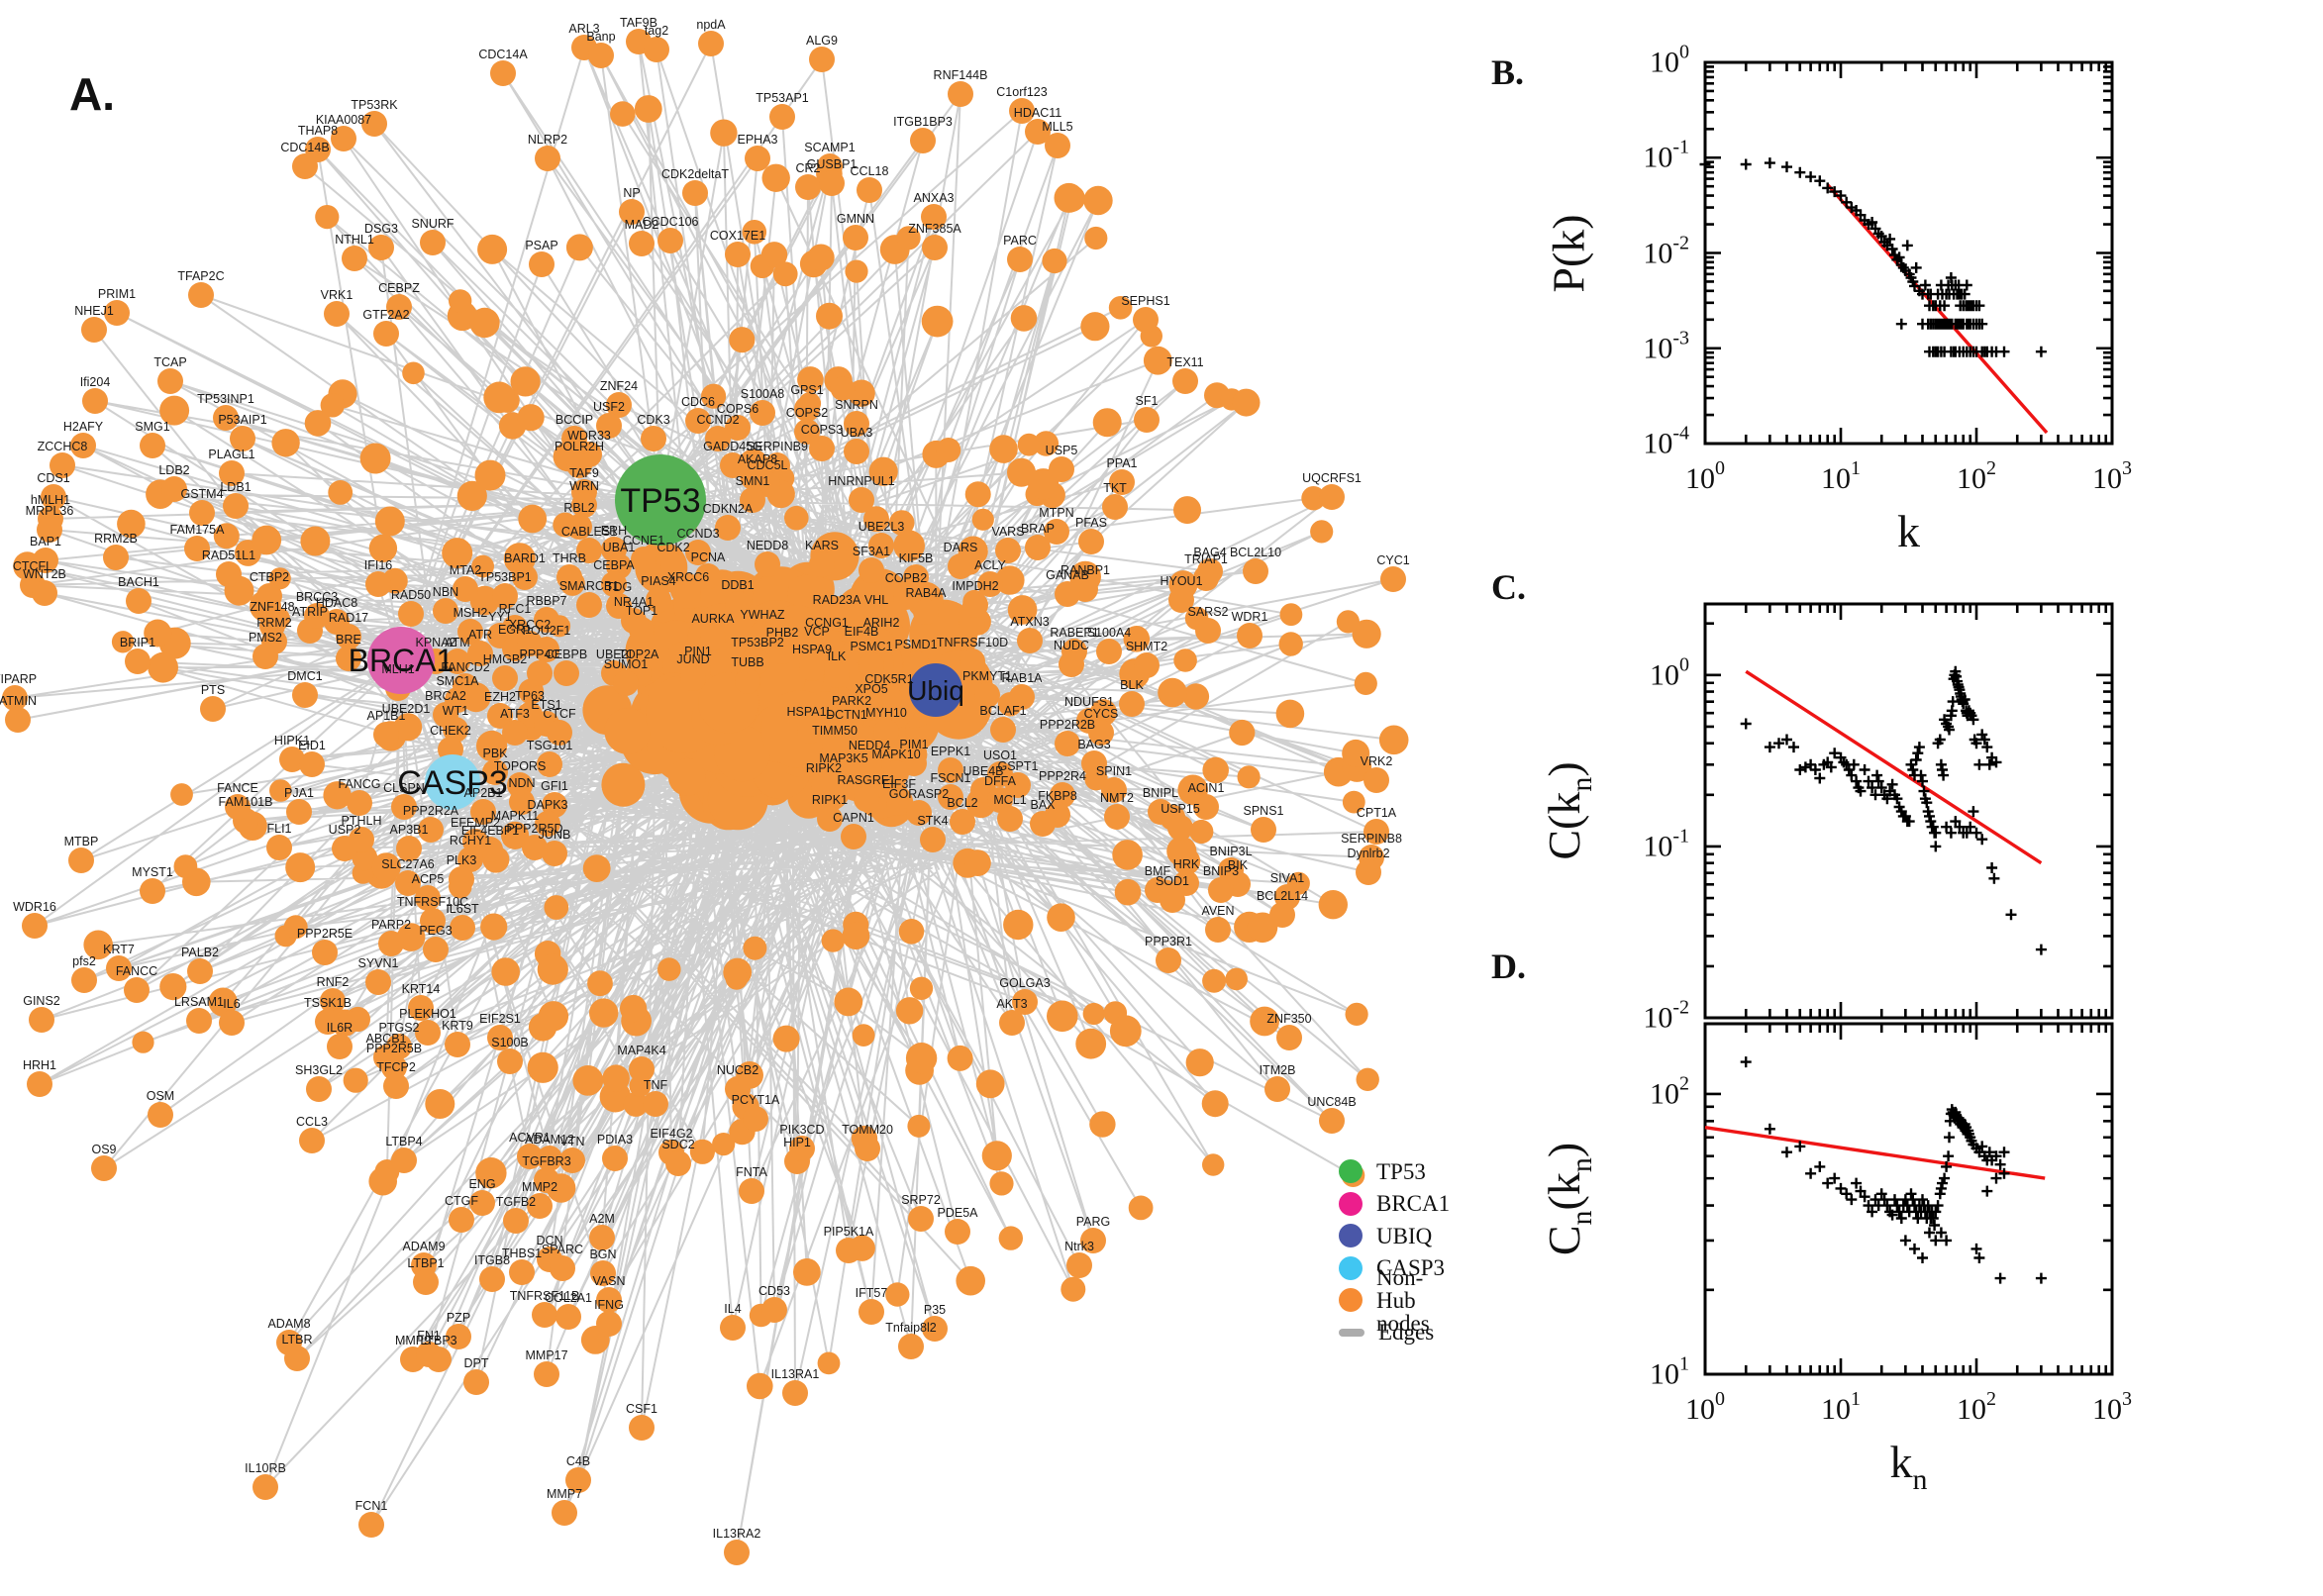  I want to click on network-node-label: BCLAF1, so click(1003, 711).